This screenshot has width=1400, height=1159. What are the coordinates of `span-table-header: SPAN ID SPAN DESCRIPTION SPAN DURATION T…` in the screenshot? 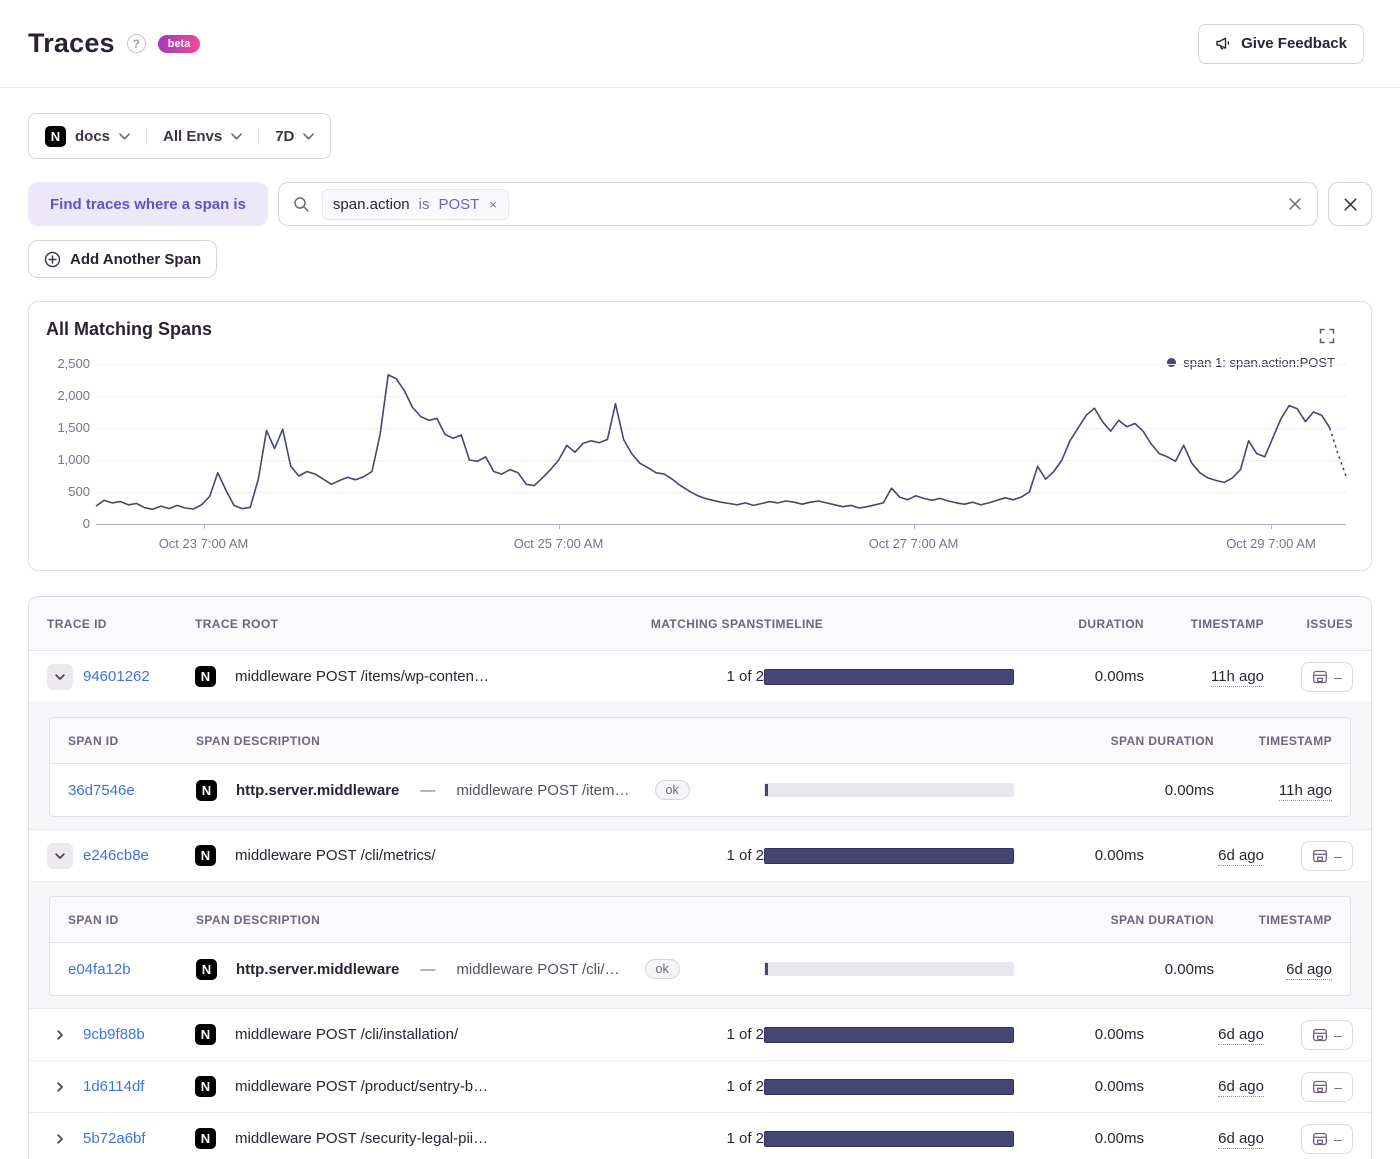 It's located at (700, 920).